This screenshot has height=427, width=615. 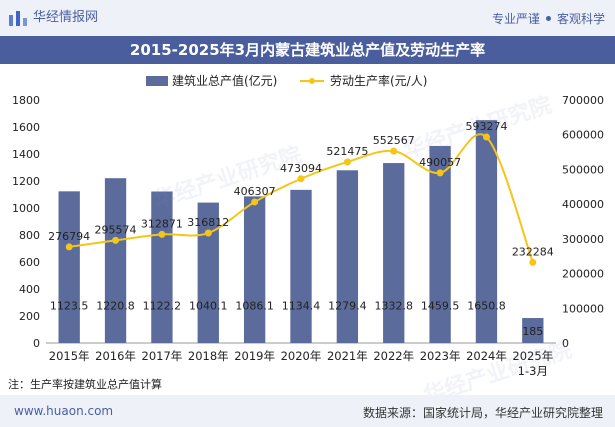 I want to click on y-left-tick-label: 1600, so click(x=26, y=127).